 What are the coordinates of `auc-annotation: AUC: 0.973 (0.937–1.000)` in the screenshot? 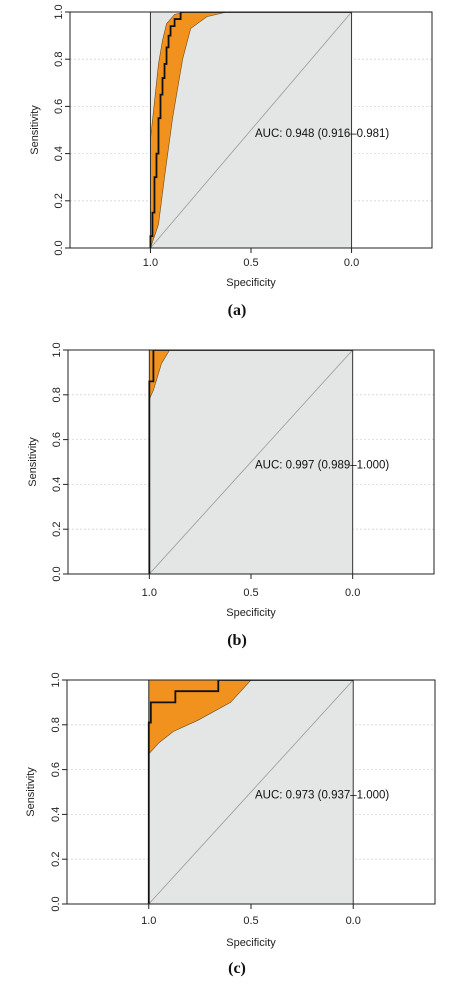 It's located at (322, 796).